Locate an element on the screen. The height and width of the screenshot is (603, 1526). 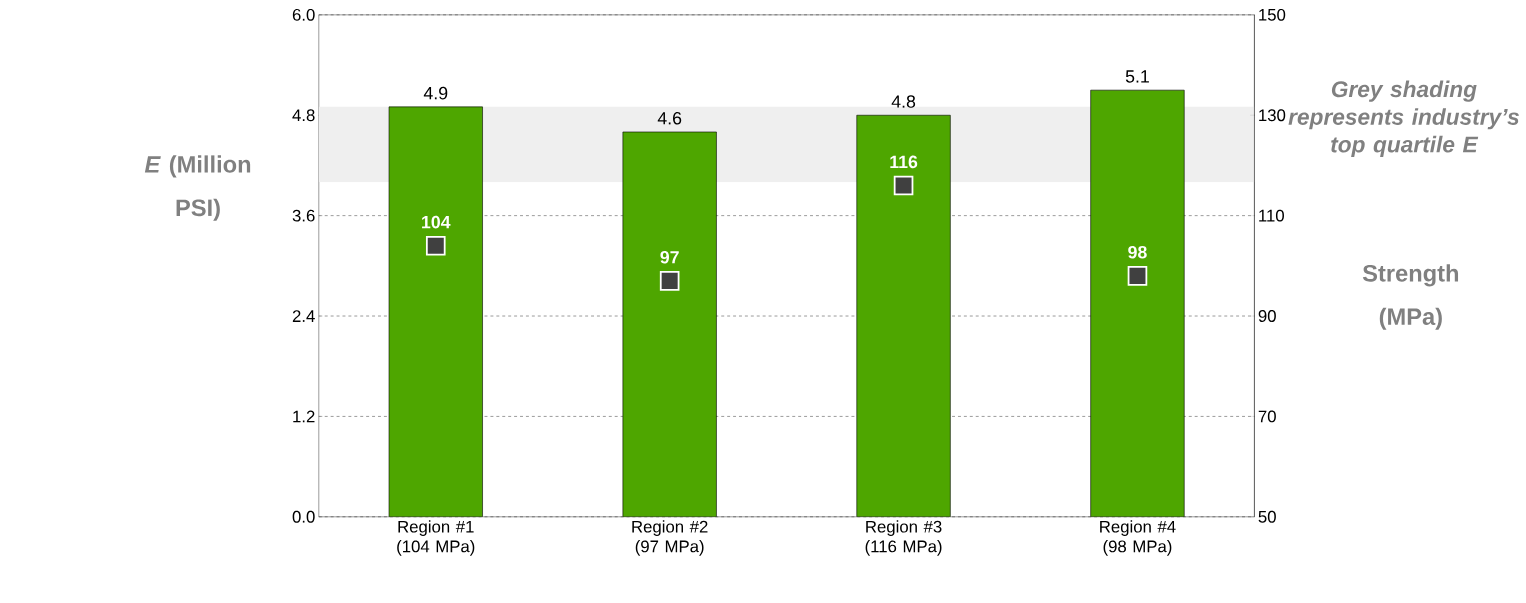
text: Grey shading represents industry’s top quartile E is located at coordinates (1403, 119).